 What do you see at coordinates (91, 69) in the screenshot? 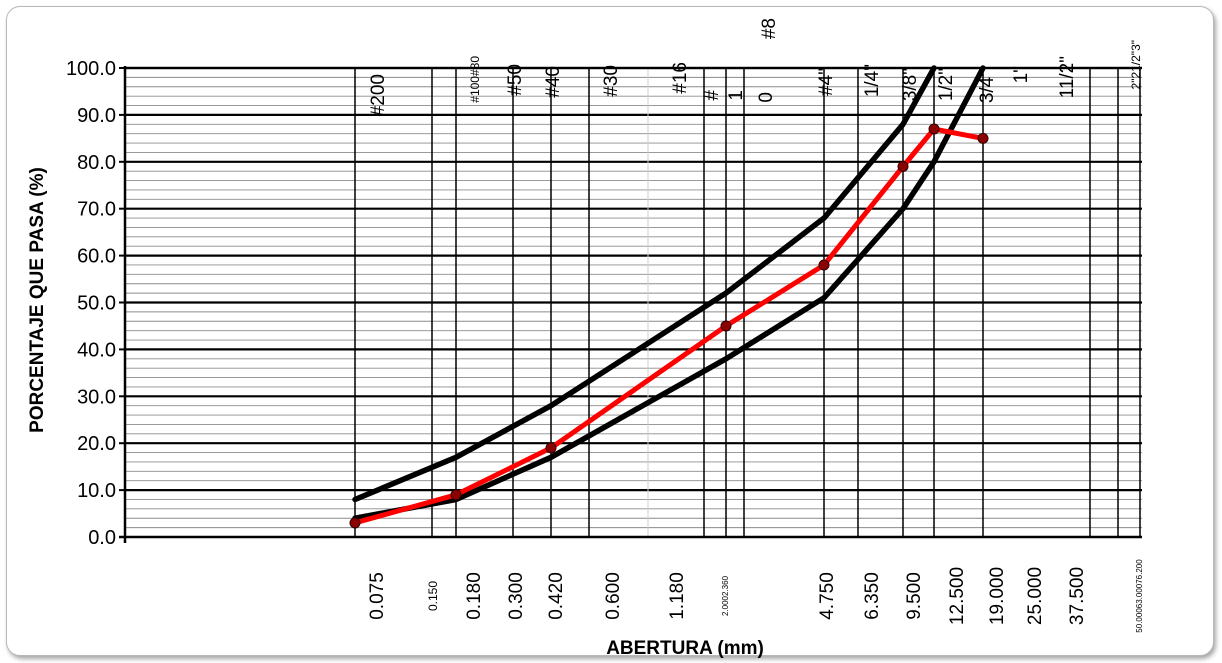
I see `y-tick-label: 100.0` at bounding box center [91, 69].